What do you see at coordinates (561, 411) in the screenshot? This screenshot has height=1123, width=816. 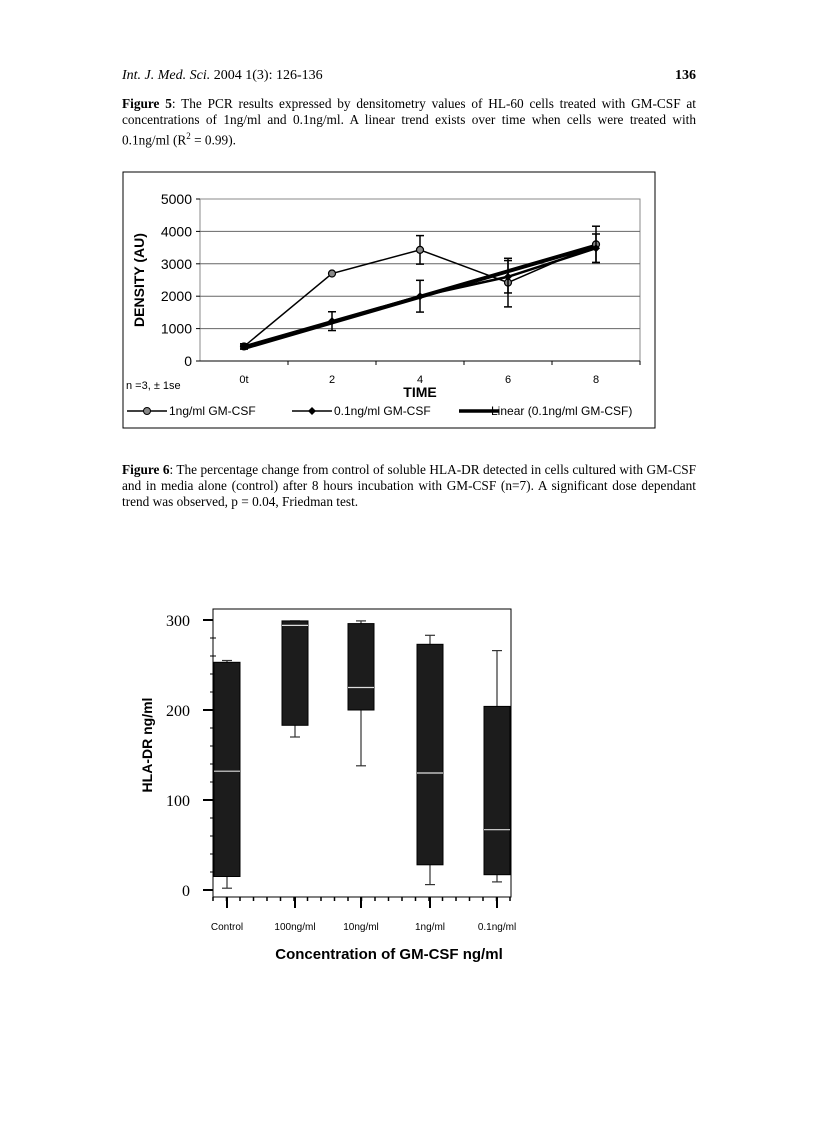 I see `legend-label: Linear (0.1ng/ml GM-CSF)` at bounding box center [561, 411].